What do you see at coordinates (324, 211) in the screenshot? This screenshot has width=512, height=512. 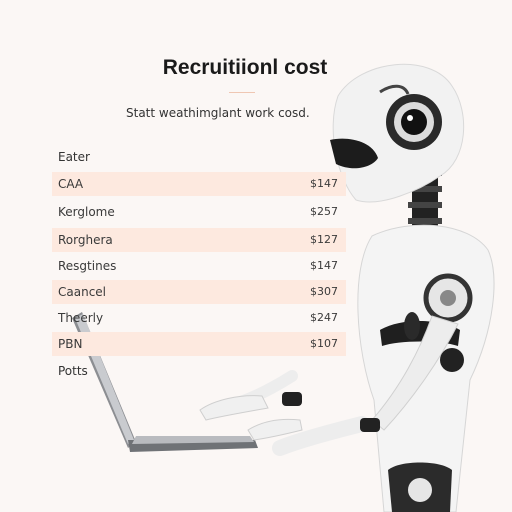 I see `item-value: $257` at bounding box center [324, 211].